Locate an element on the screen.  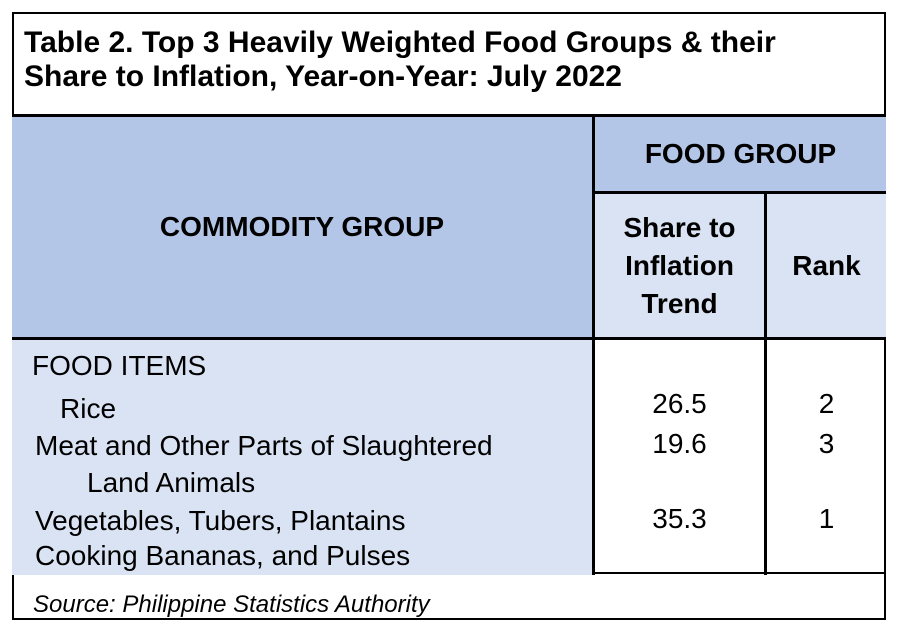
share-value-rice: 26.5 is located at coordinates (679, 403).